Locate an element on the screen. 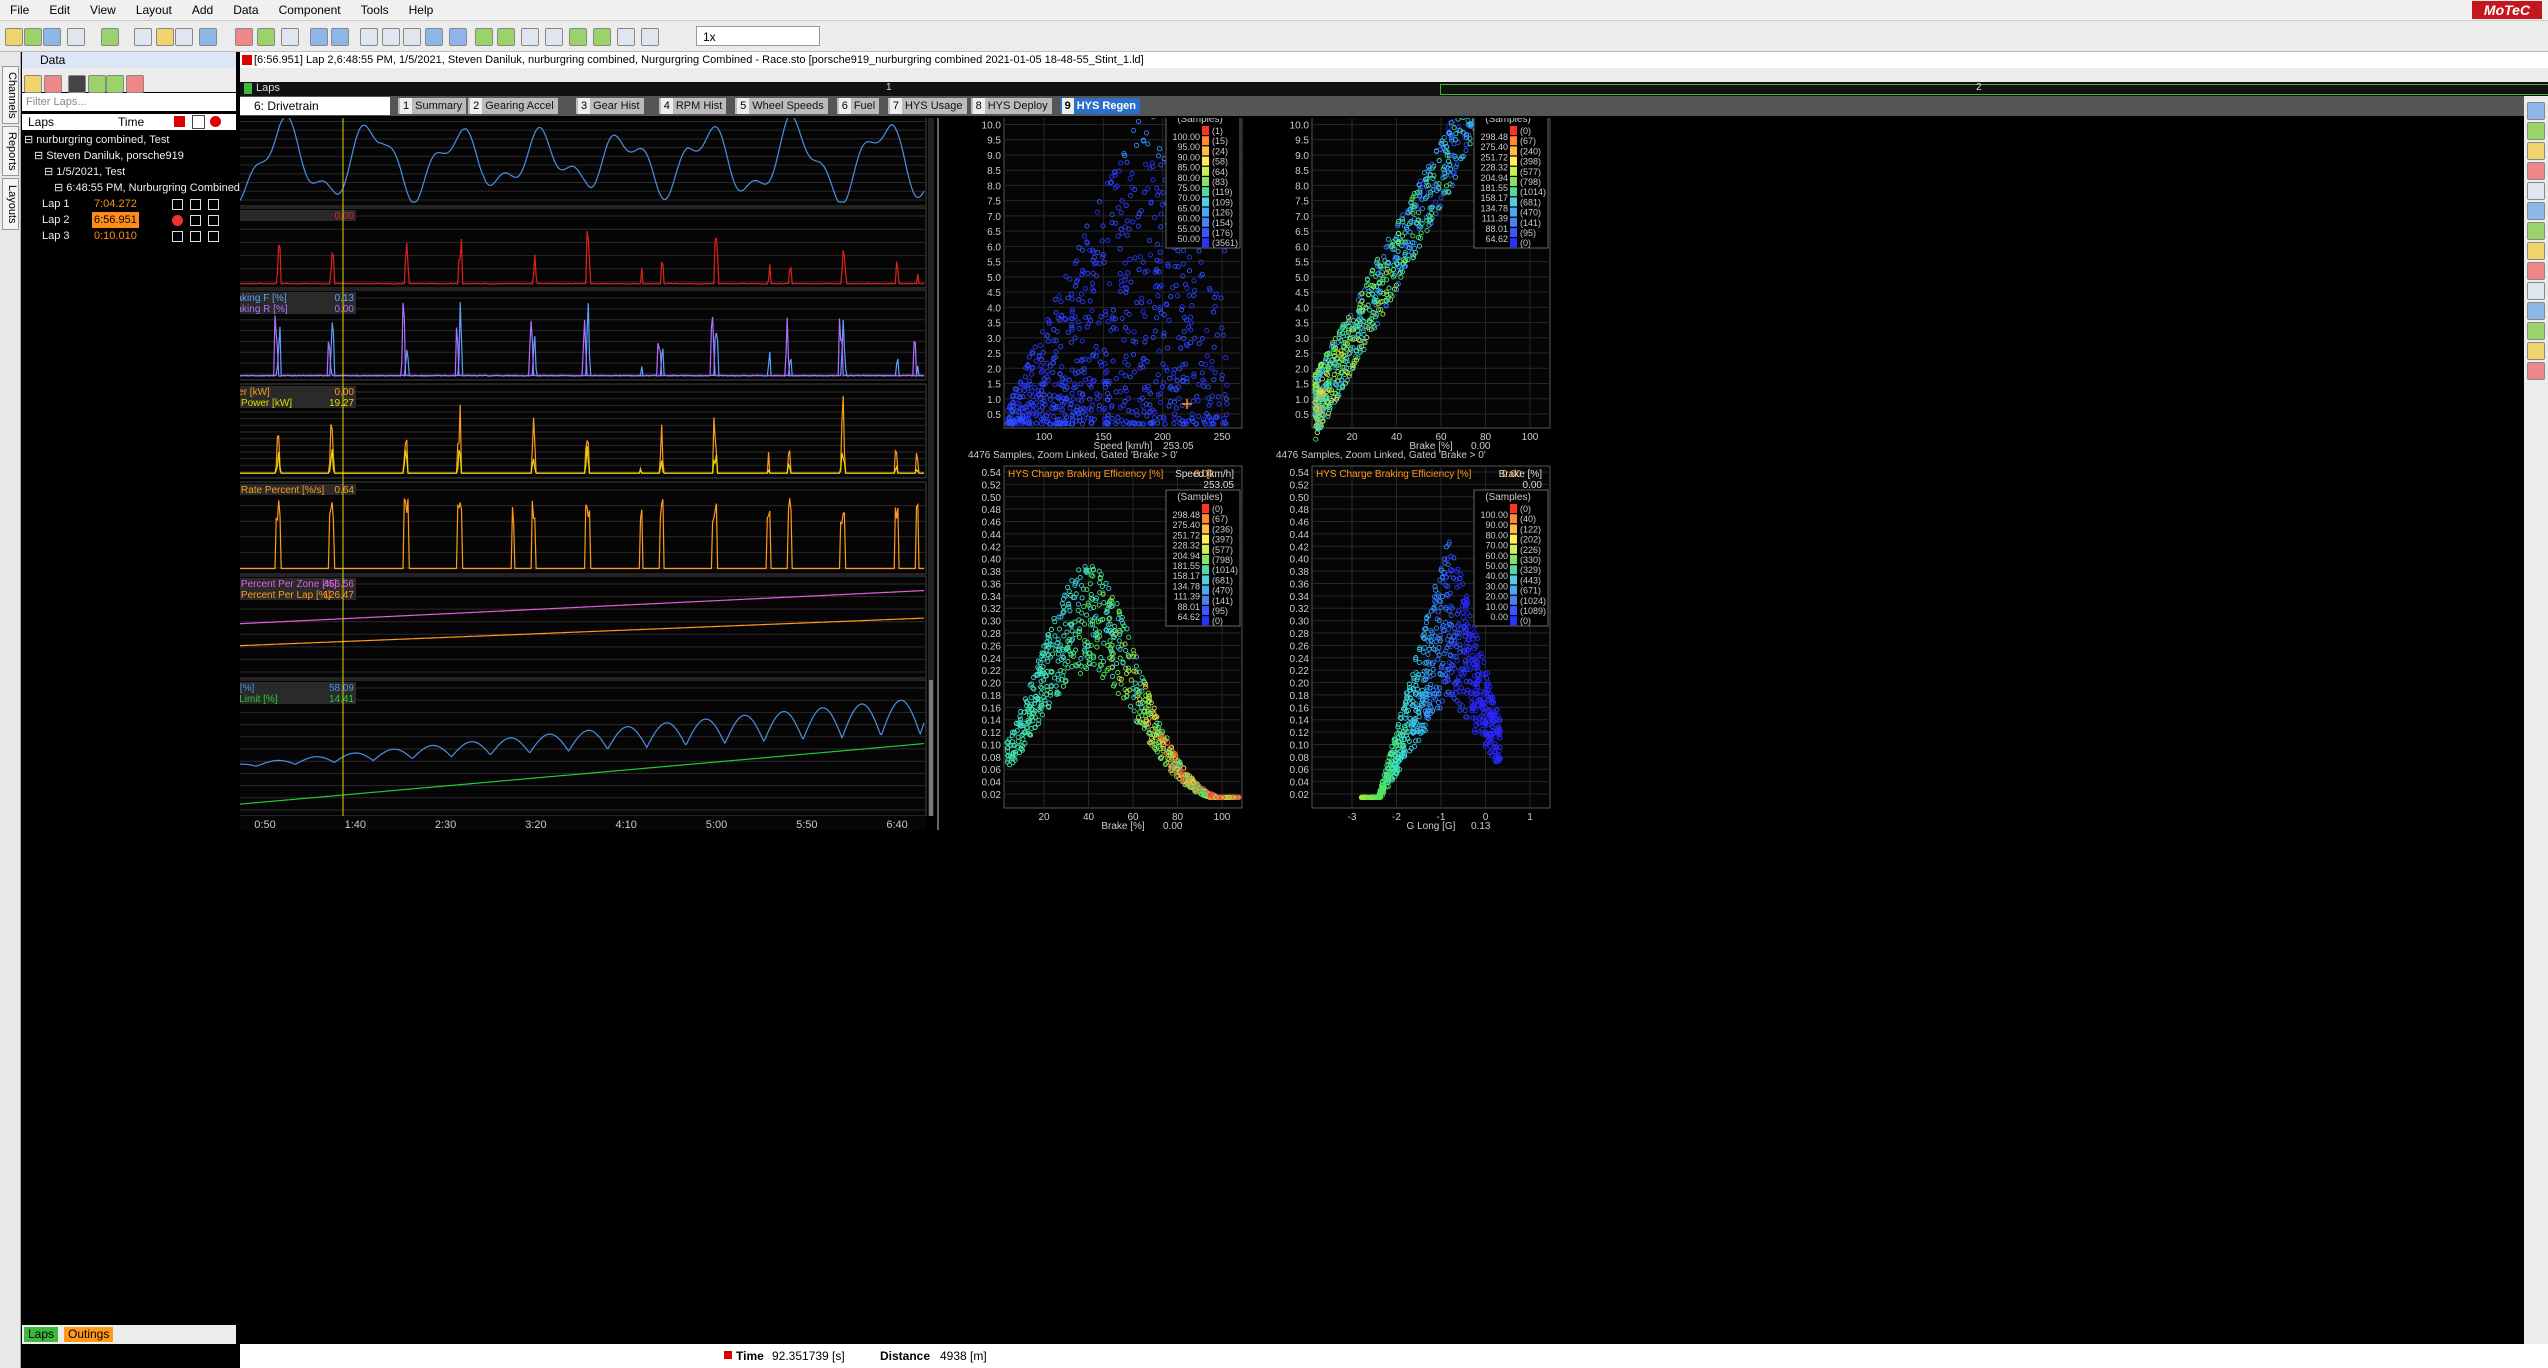 Image resolution: width=2548 pixels, height=1368 pixels. tab-laps: Laps is located at coordinates (41, 1334).